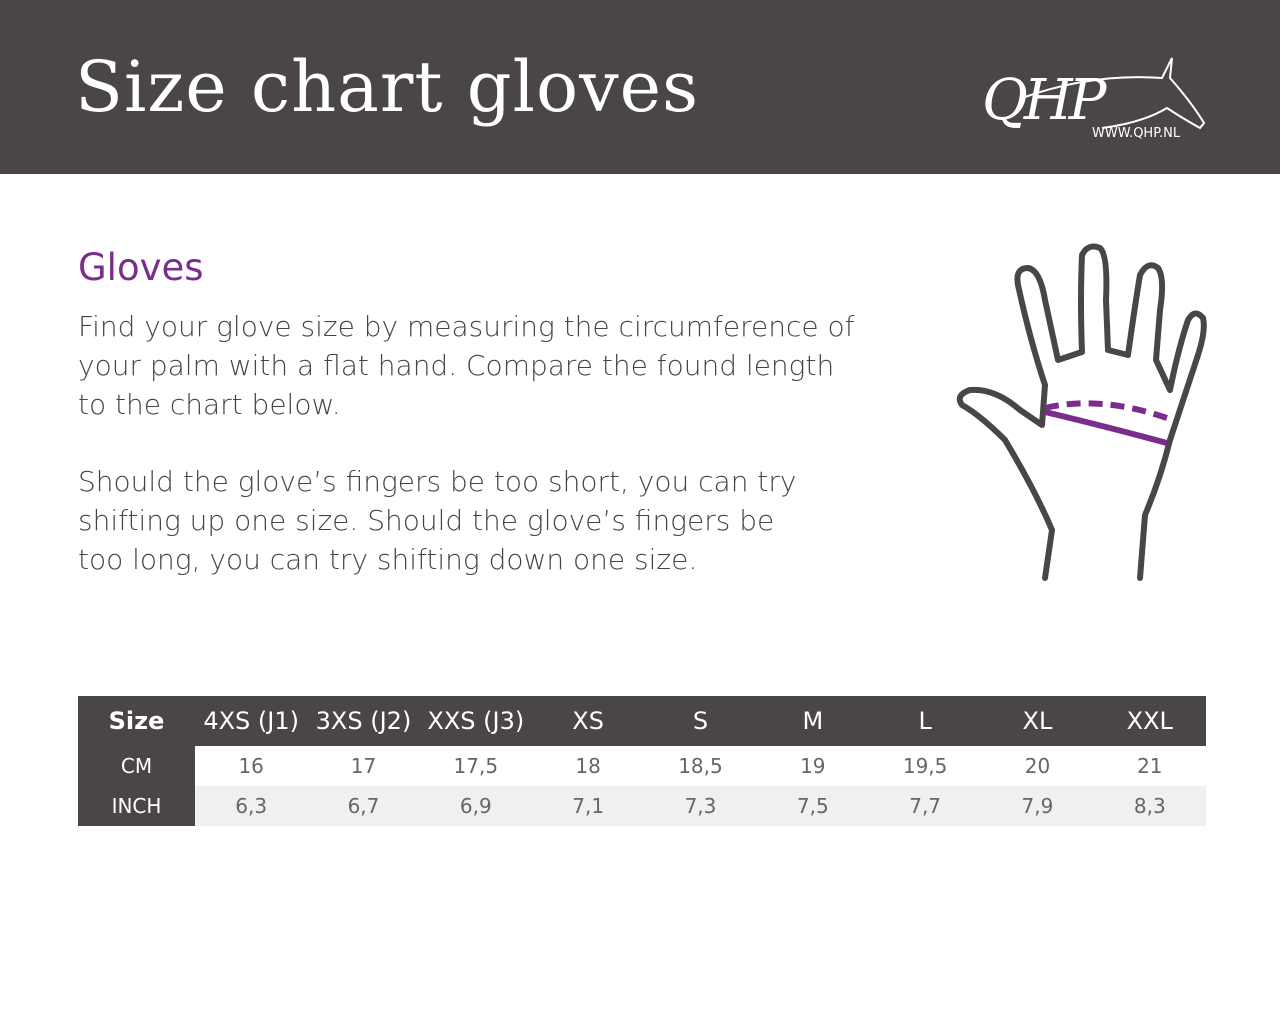 The width and height of the screenshot is (1280, 1024). Describe the element at coordinates (251, 806) in the screenshot. I see `table-cell: 6,3` at that location.